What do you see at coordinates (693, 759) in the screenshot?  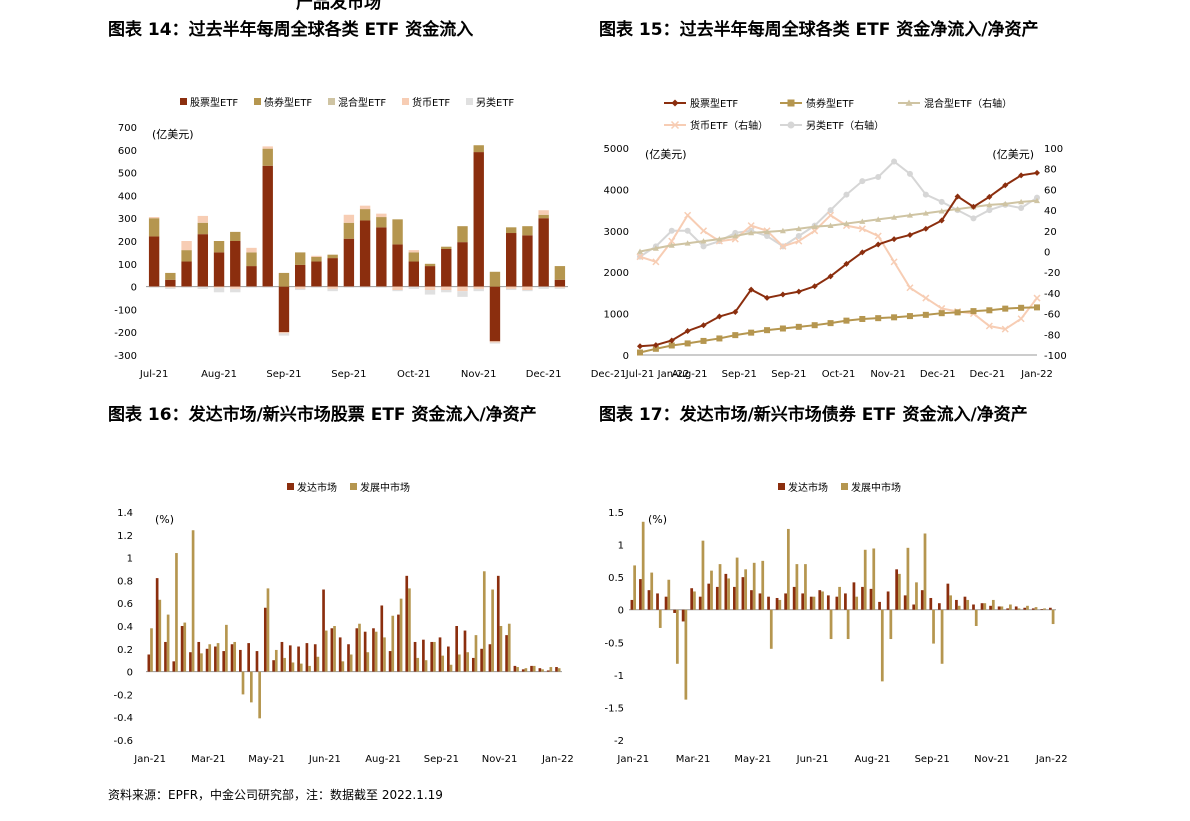 I see `fig17-xtick: Mar-21` at bounding box center [693, 759].